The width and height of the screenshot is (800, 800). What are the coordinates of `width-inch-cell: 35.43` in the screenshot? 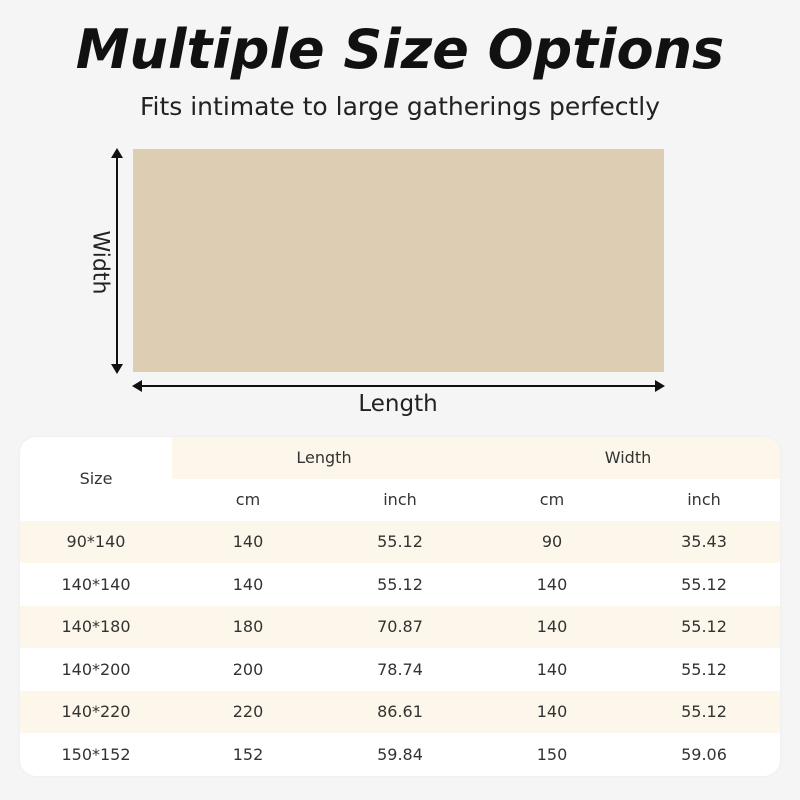 It's located at (704, 541).